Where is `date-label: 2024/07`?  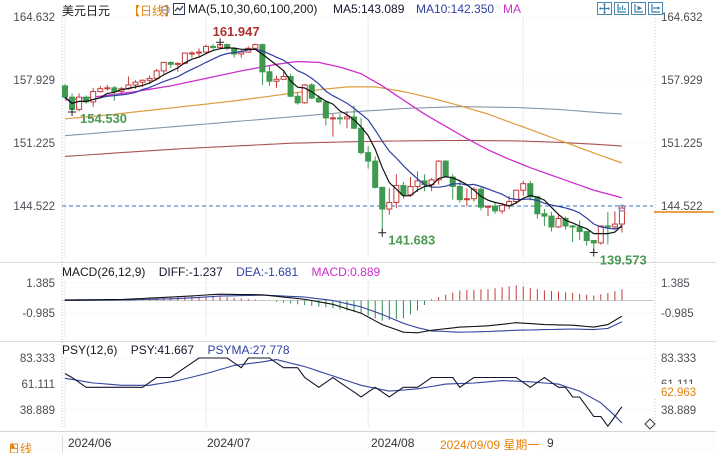
date-label: 2024/07 is located at coordinates (229, 443).